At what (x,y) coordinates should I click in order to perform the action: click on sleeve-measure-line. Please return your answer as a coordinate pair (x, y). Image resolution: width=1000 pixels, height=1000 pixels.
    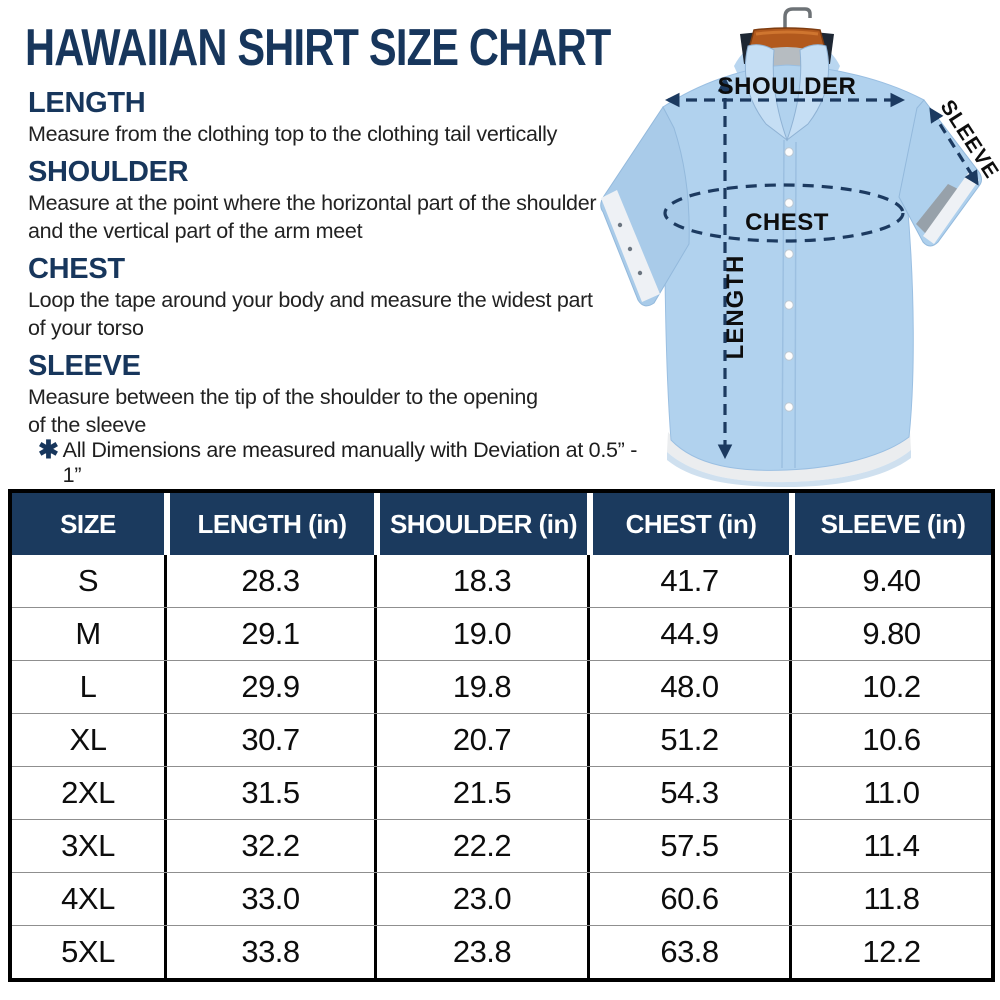
    Looking at the image, I should click on (954, 146).